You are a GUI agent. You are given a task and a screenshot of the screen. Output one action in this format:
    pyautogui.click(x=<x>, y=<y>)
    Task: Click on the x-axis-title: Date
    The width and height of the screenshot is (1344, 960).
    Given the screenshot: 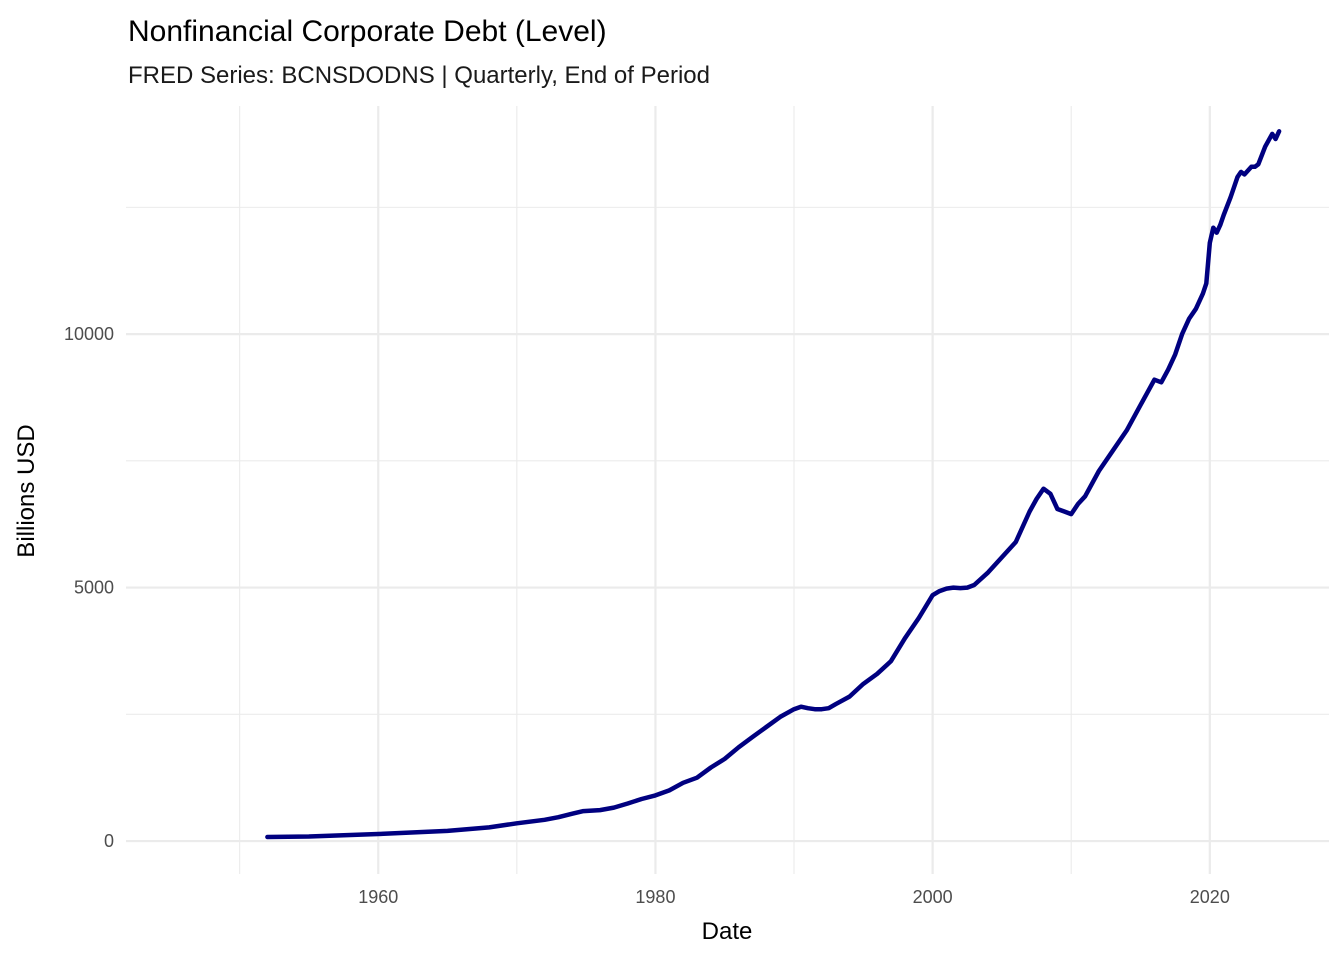 What is the action you would take?
    pyautogui.click(x=727, y=931)
    